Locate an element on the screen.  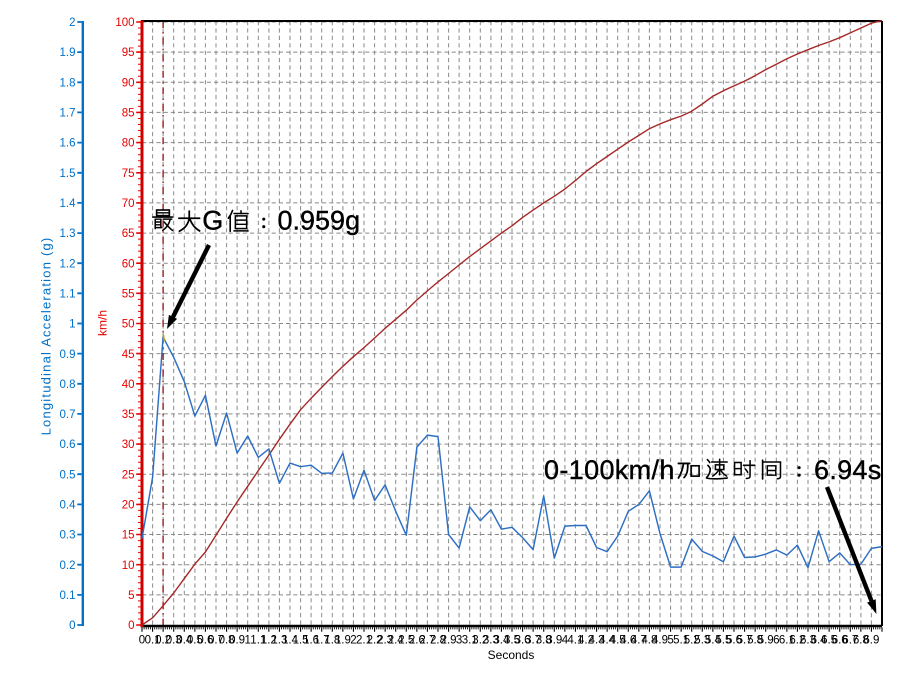
svg-text: km/h is located at coordinates (103, 323).